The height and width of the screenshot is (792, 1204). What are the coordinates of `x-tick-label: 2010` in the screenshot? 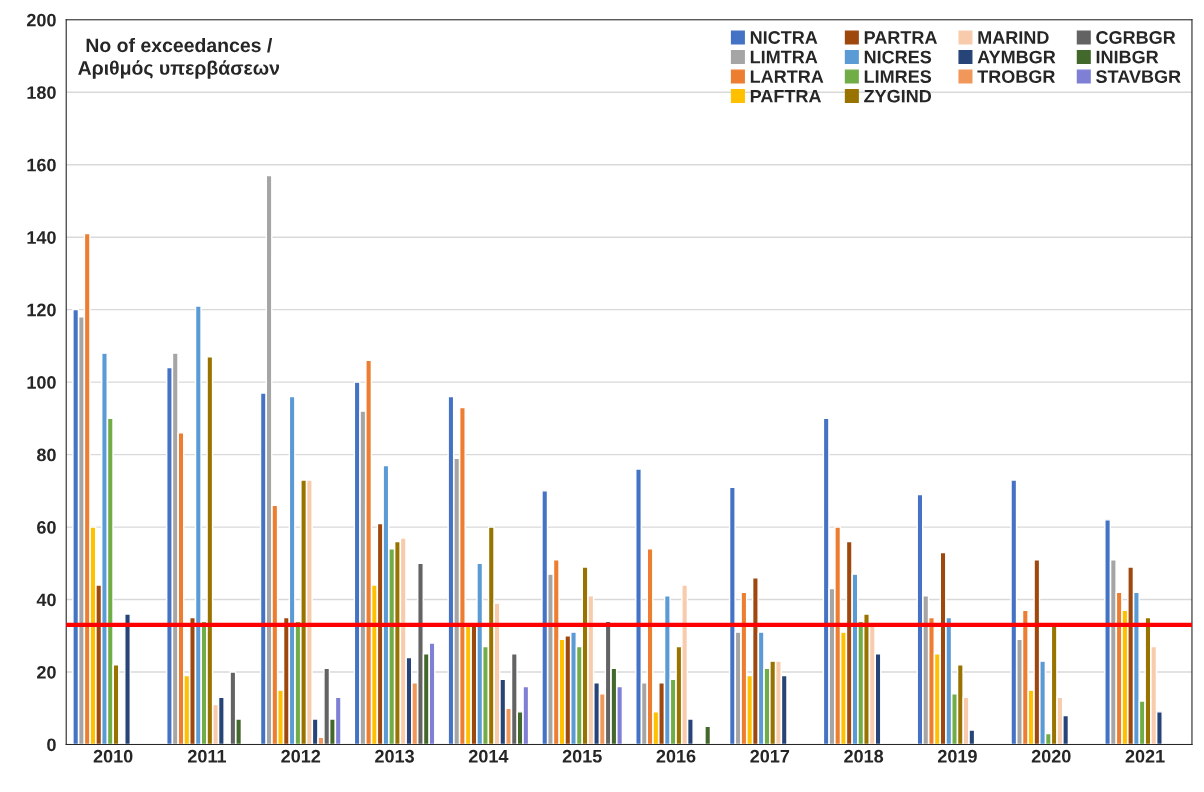 It's located at (113, 756).